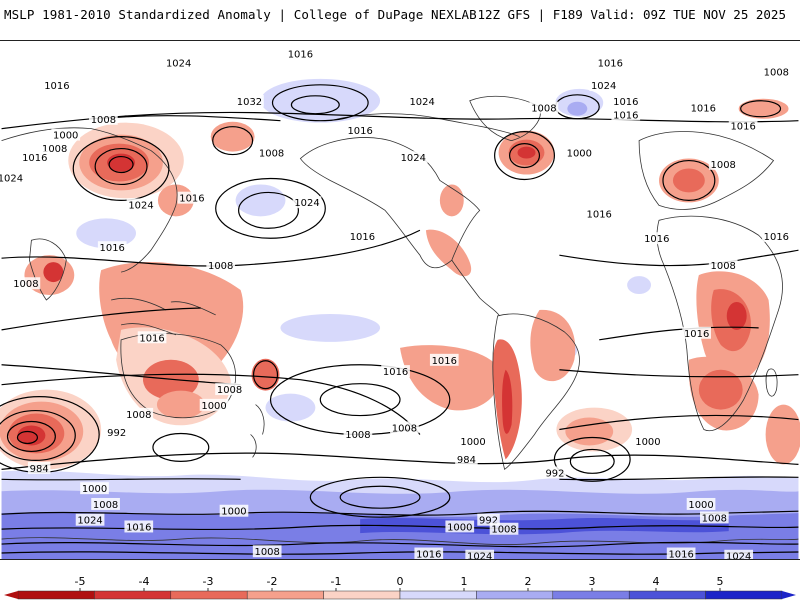 This screenshot has height=600, width=800. I want to click on new-zealand-outline, so click(257, 431).